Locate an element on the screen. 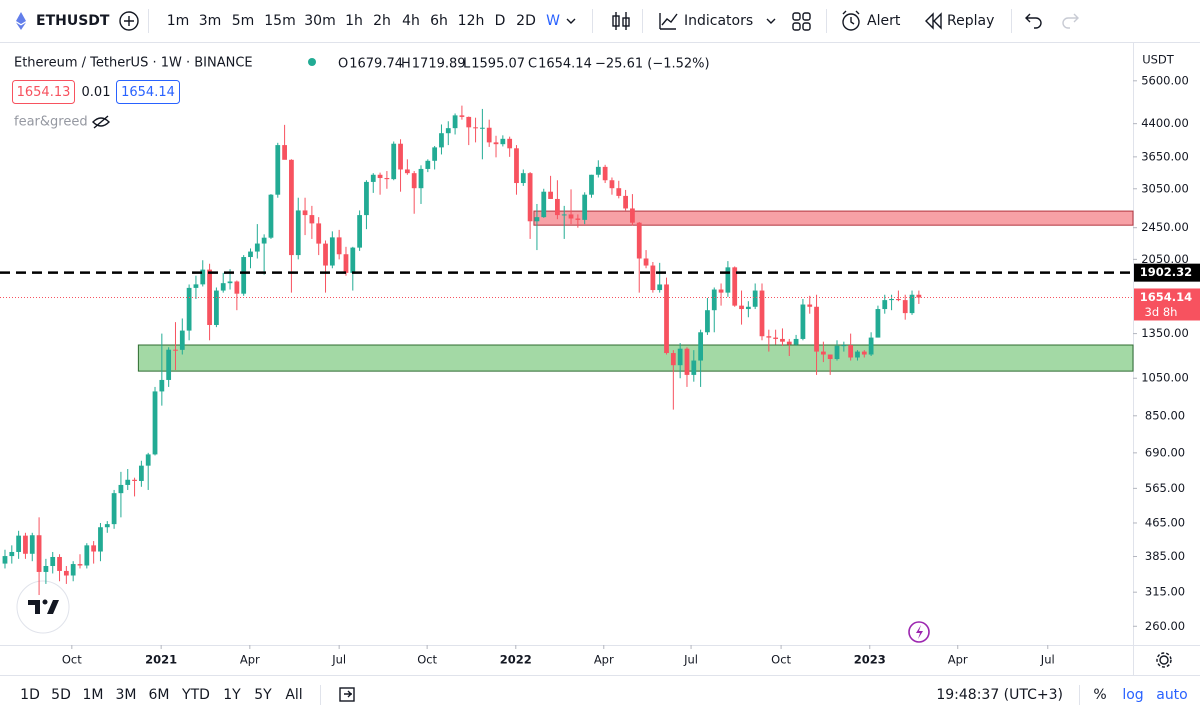 The height and width of the screenshot is (715, 1200). interval-button: 2D is located at coordinates (526, 21).